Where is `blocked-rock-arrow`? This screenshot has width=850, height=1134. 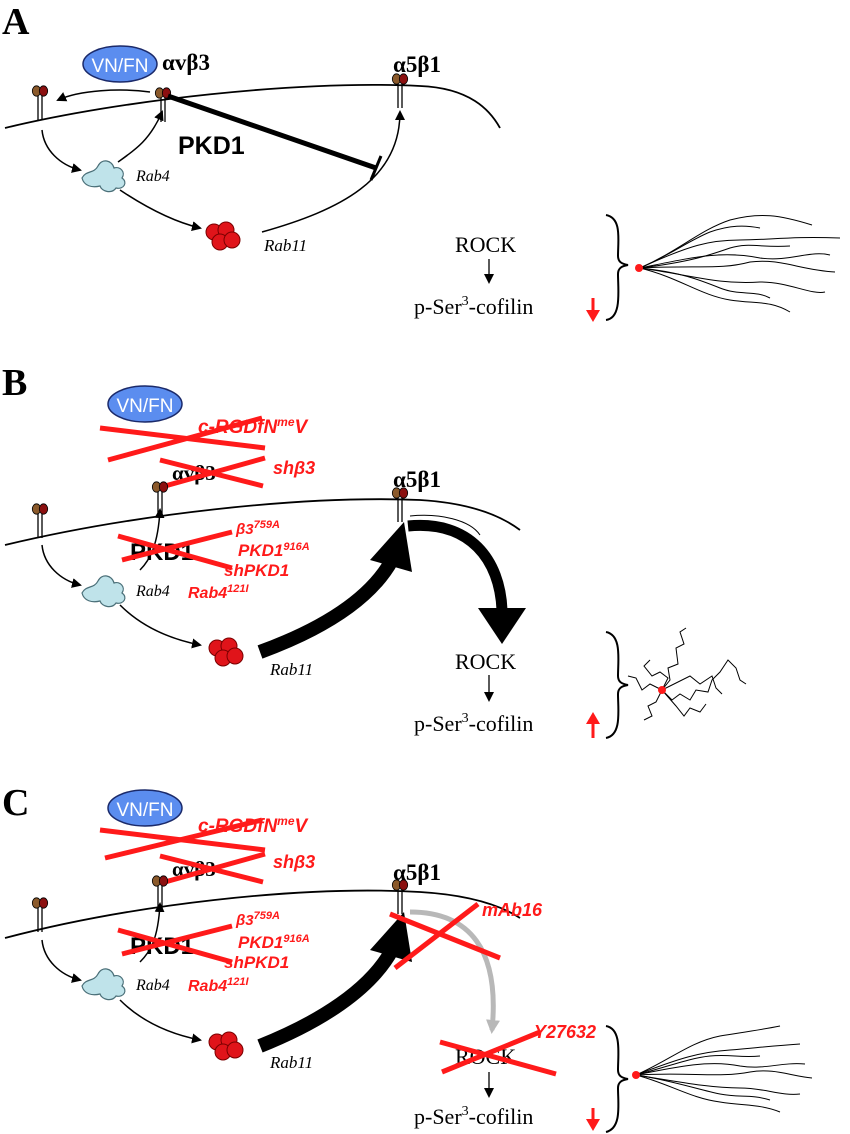
blocked-rock-arrow is located at coordinates (454, 971).